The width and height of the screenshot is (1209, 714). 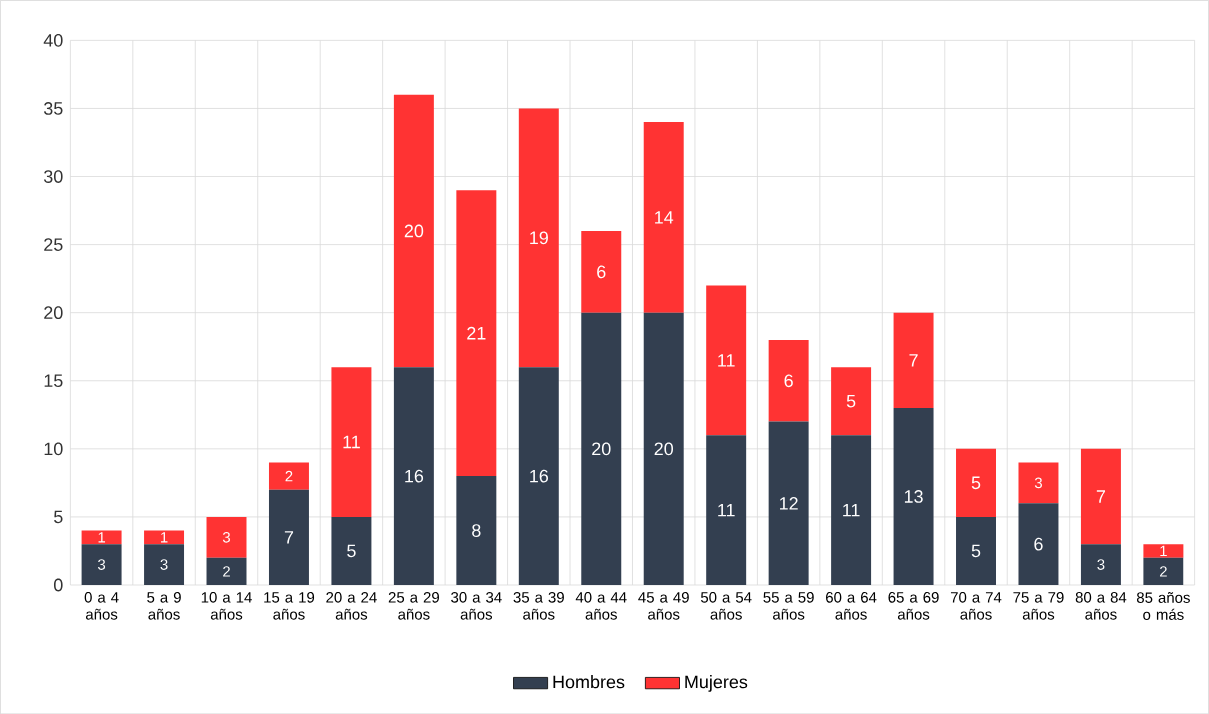 I want to click on x-tick-label: 30 a 34 años, so click(x=476, y=605).